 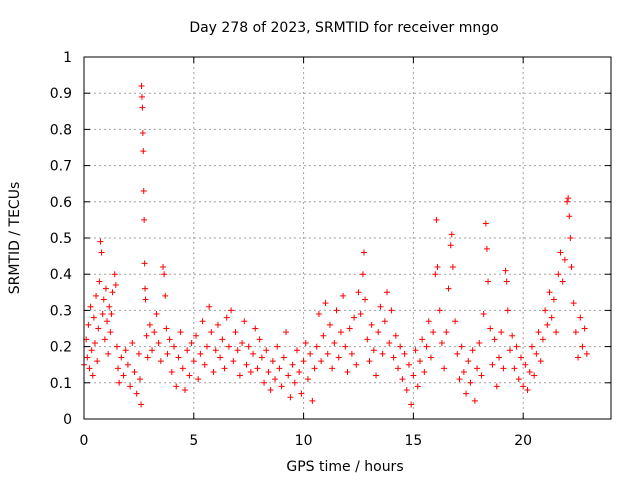 I want to click on y-axis-tick-labels: 0 0.1 0.2 0.3 0.4 0.5 0.6 0.7 0.8 0.9 1, so click(x=61, y=239).